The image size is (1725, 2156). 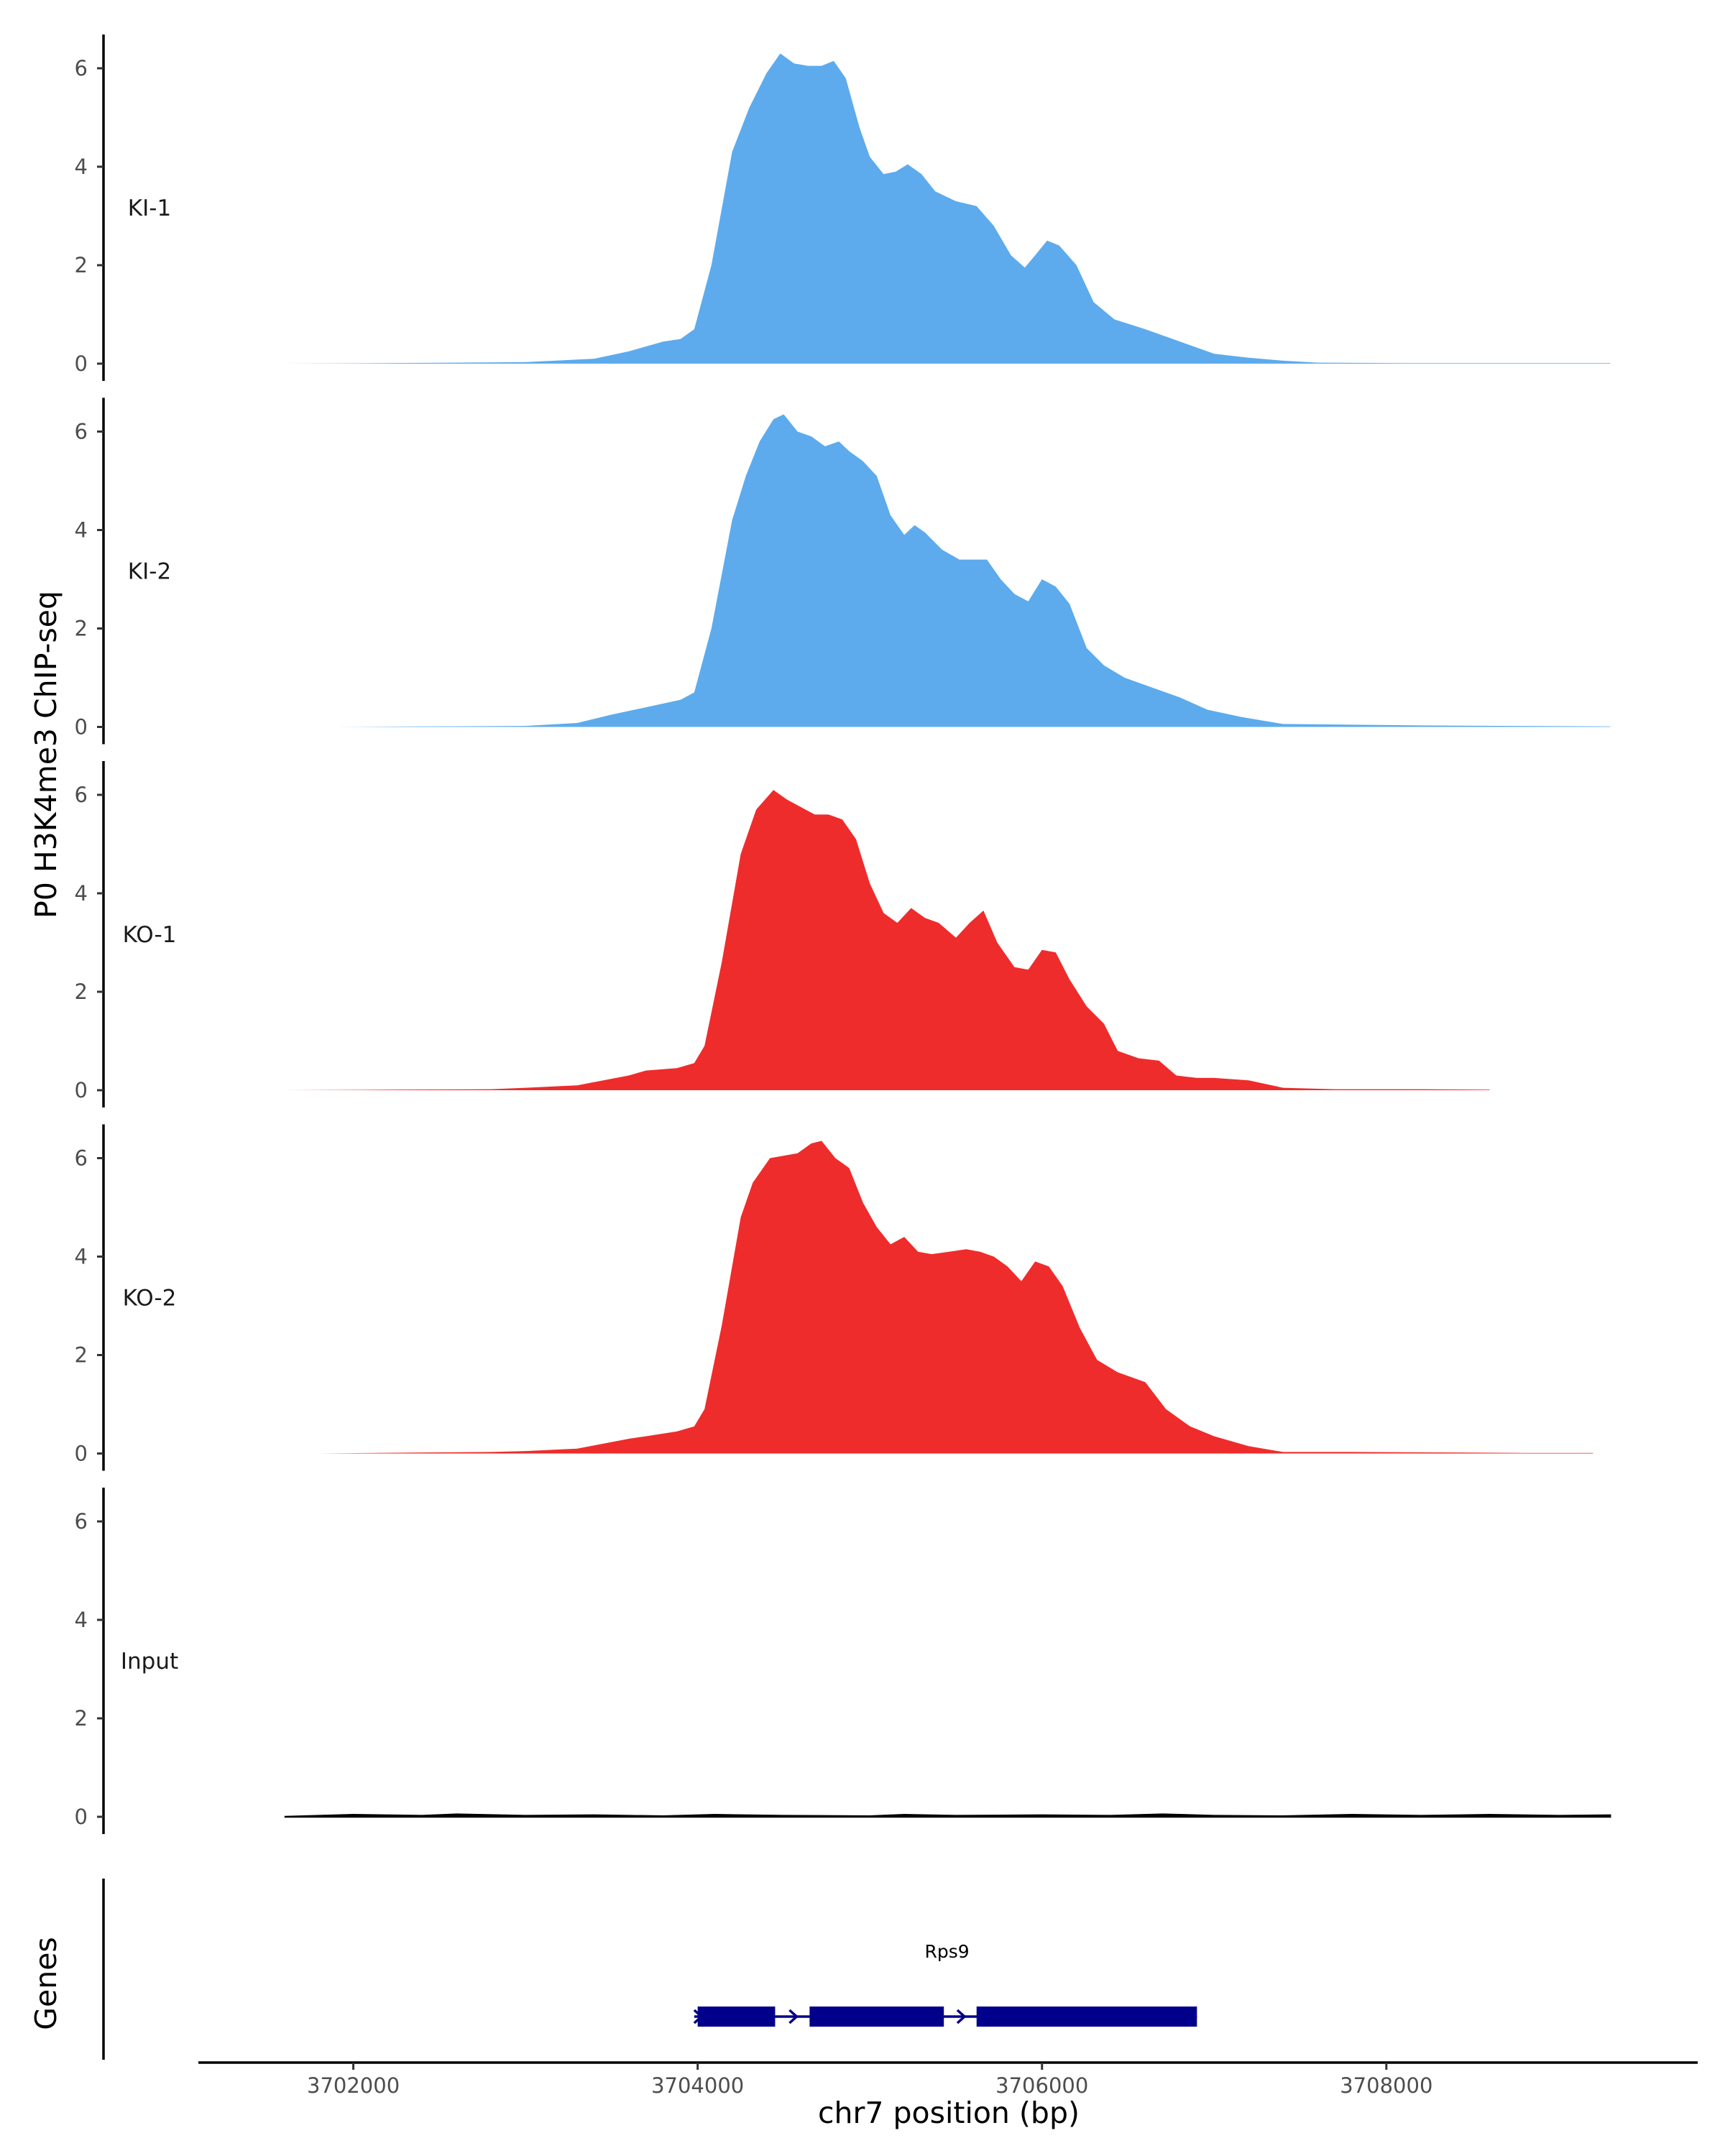 What do you see at coordinates (843, 1661) in the screenshot?
I see `track-input: 0 2 4 6 Input` at bounding box center [843, 1661].